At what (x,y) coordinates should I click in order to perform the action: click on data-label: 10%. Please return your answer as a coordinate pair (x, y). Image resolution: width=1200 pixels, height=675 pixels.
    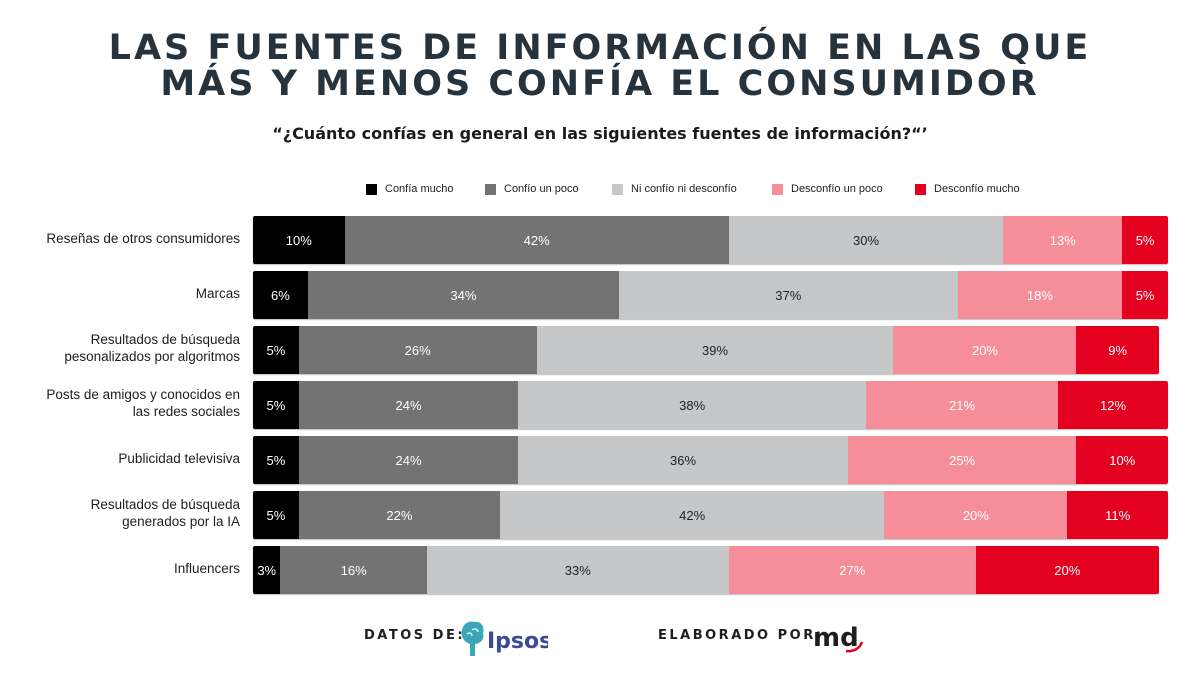
    Looking at the image, I should click on (298, 240).